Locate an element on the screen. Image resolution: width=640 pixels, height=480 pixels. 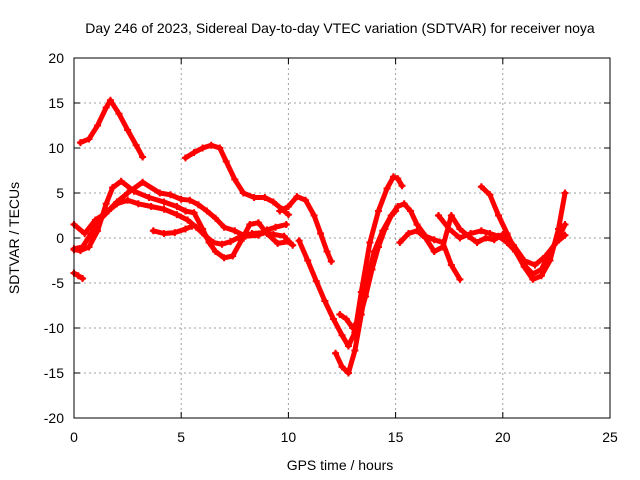
x-tick-label-1: 5 is located at coordinates (181, 437).